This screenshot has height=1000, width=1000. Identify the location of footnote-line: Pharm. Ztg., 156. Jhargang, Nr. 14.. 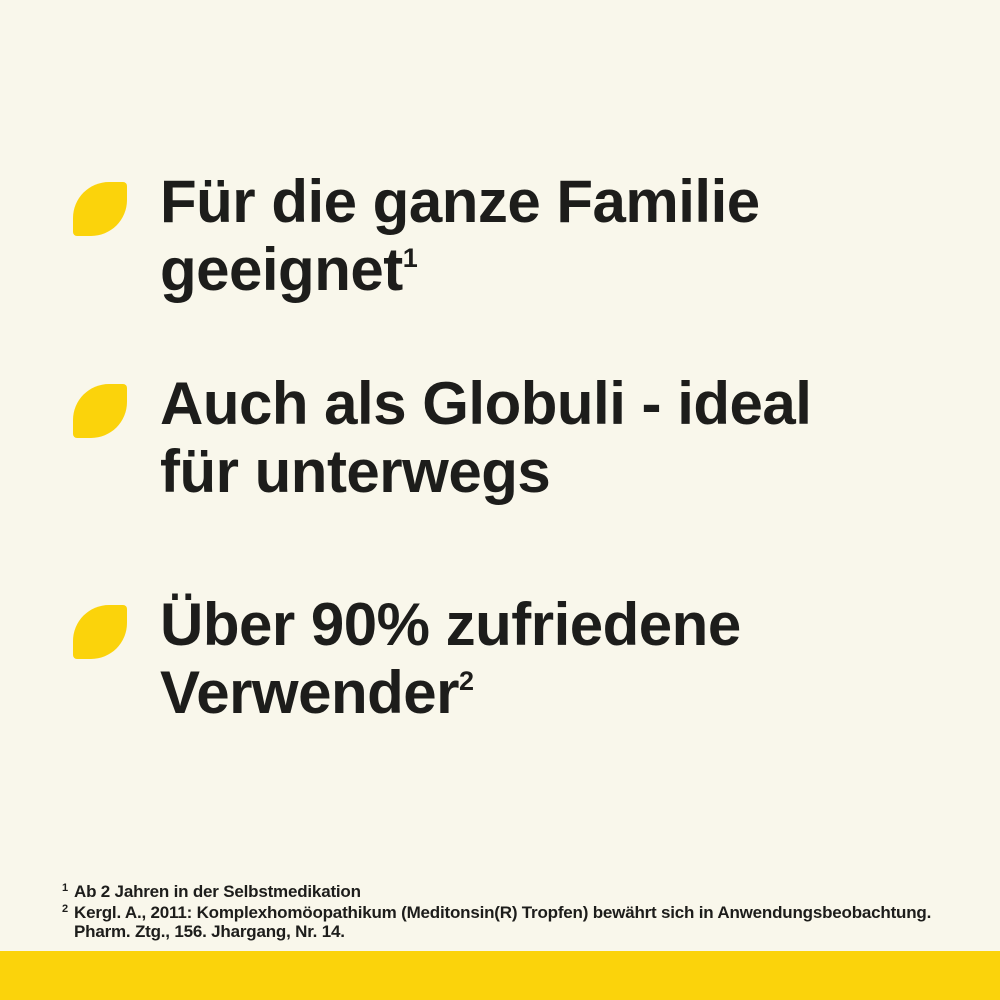
(209, 931).